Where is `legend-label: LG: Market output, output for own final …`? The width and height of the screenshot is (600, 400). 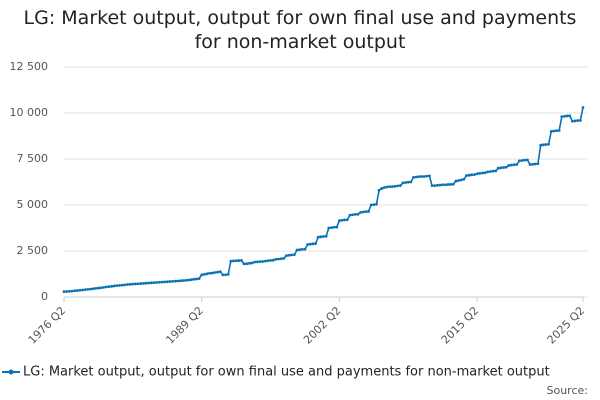
legend-label: LG: Market output, output for own final … is located at coordinates (286, 372).